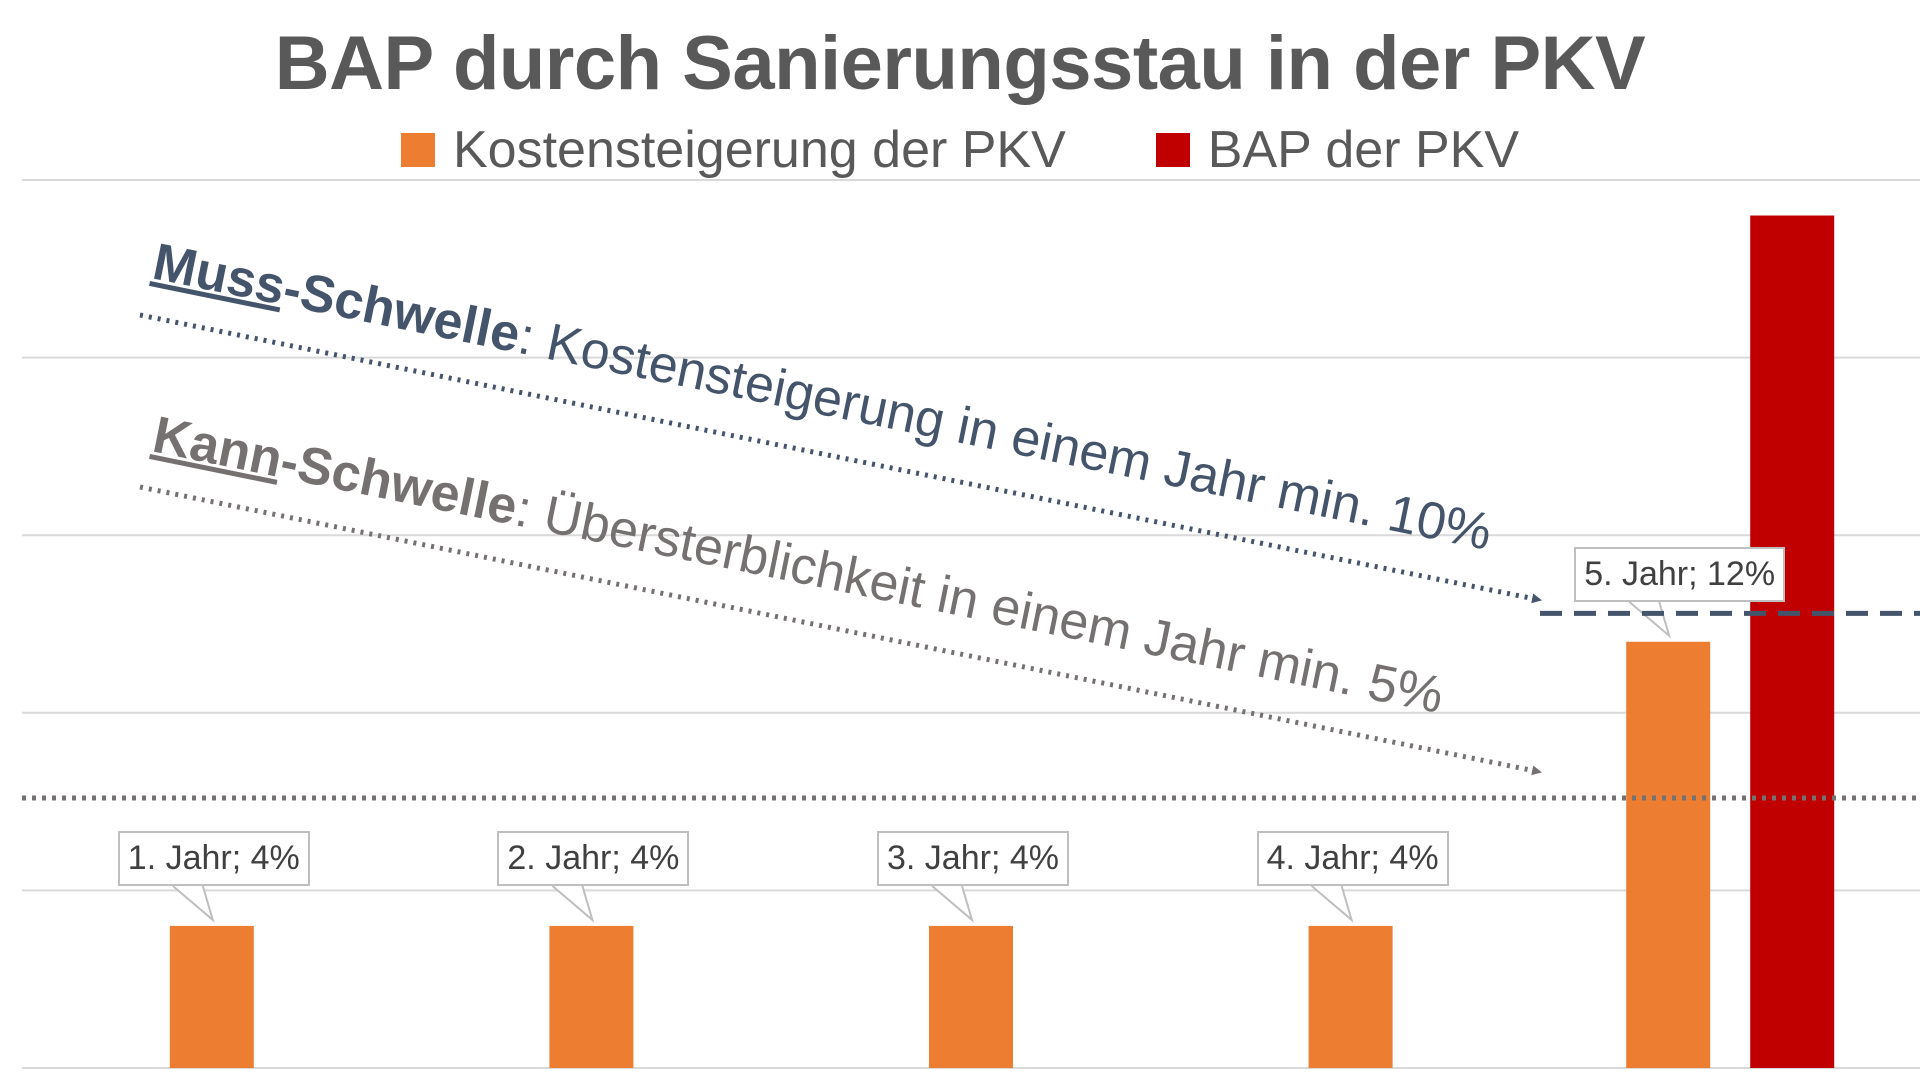 This screenshot has width=1920, height=1080. Describe the element at coordinates (1172, 150) in the screenshot. I see `legend-swatch-bap` at that location.